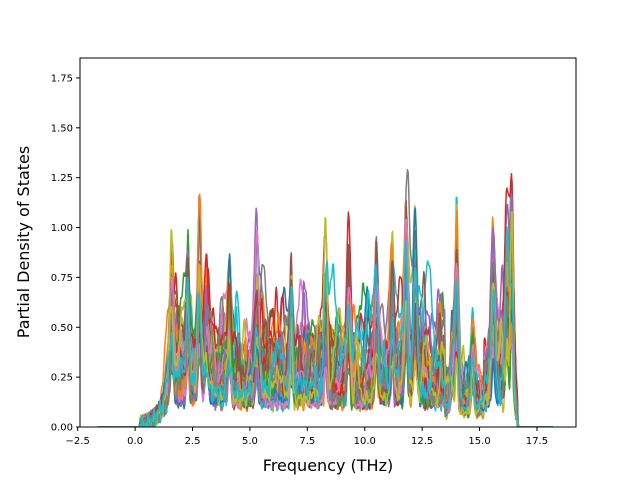 This screenshot has width=640, height=480. Describe the element at coordinates (62, 128) in the screenshot. I see `y-tick-label: 1.50` at that location.